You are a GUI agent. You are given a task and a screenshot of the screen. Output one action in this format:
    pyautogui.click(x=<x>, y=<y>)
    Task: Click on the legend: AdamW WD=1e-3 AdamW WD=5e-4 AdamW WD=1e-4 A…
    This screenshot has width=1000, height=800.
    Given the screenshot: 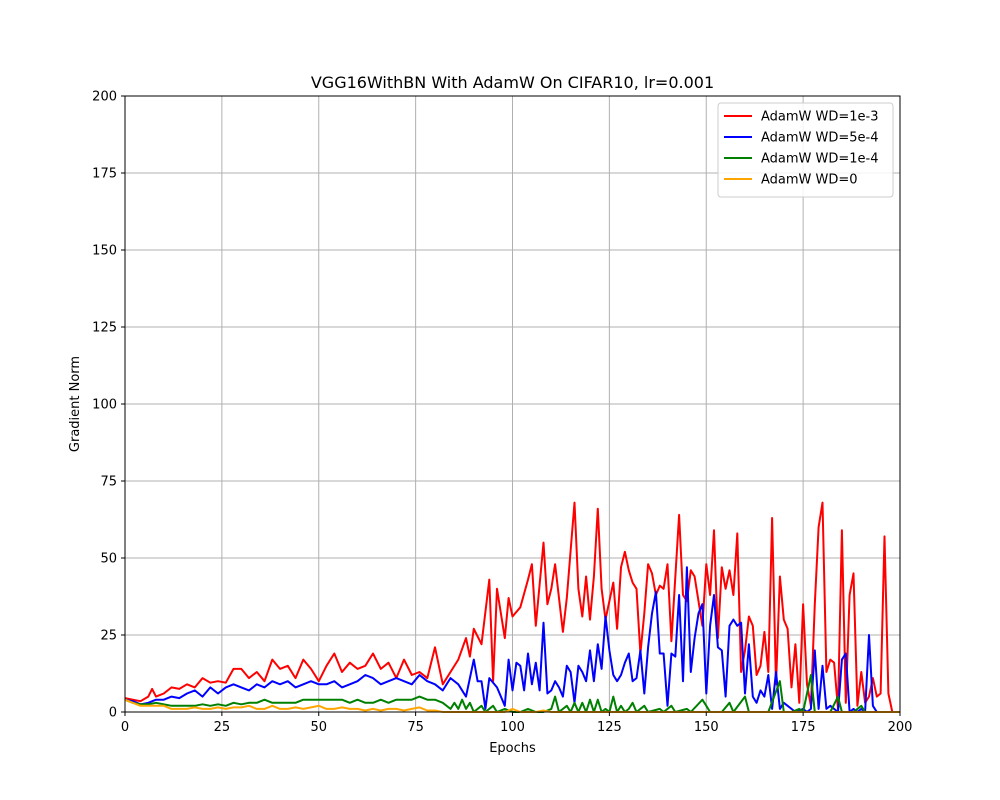 What is the action you would take?
    pyautogui.click(x=805, y=150)
    